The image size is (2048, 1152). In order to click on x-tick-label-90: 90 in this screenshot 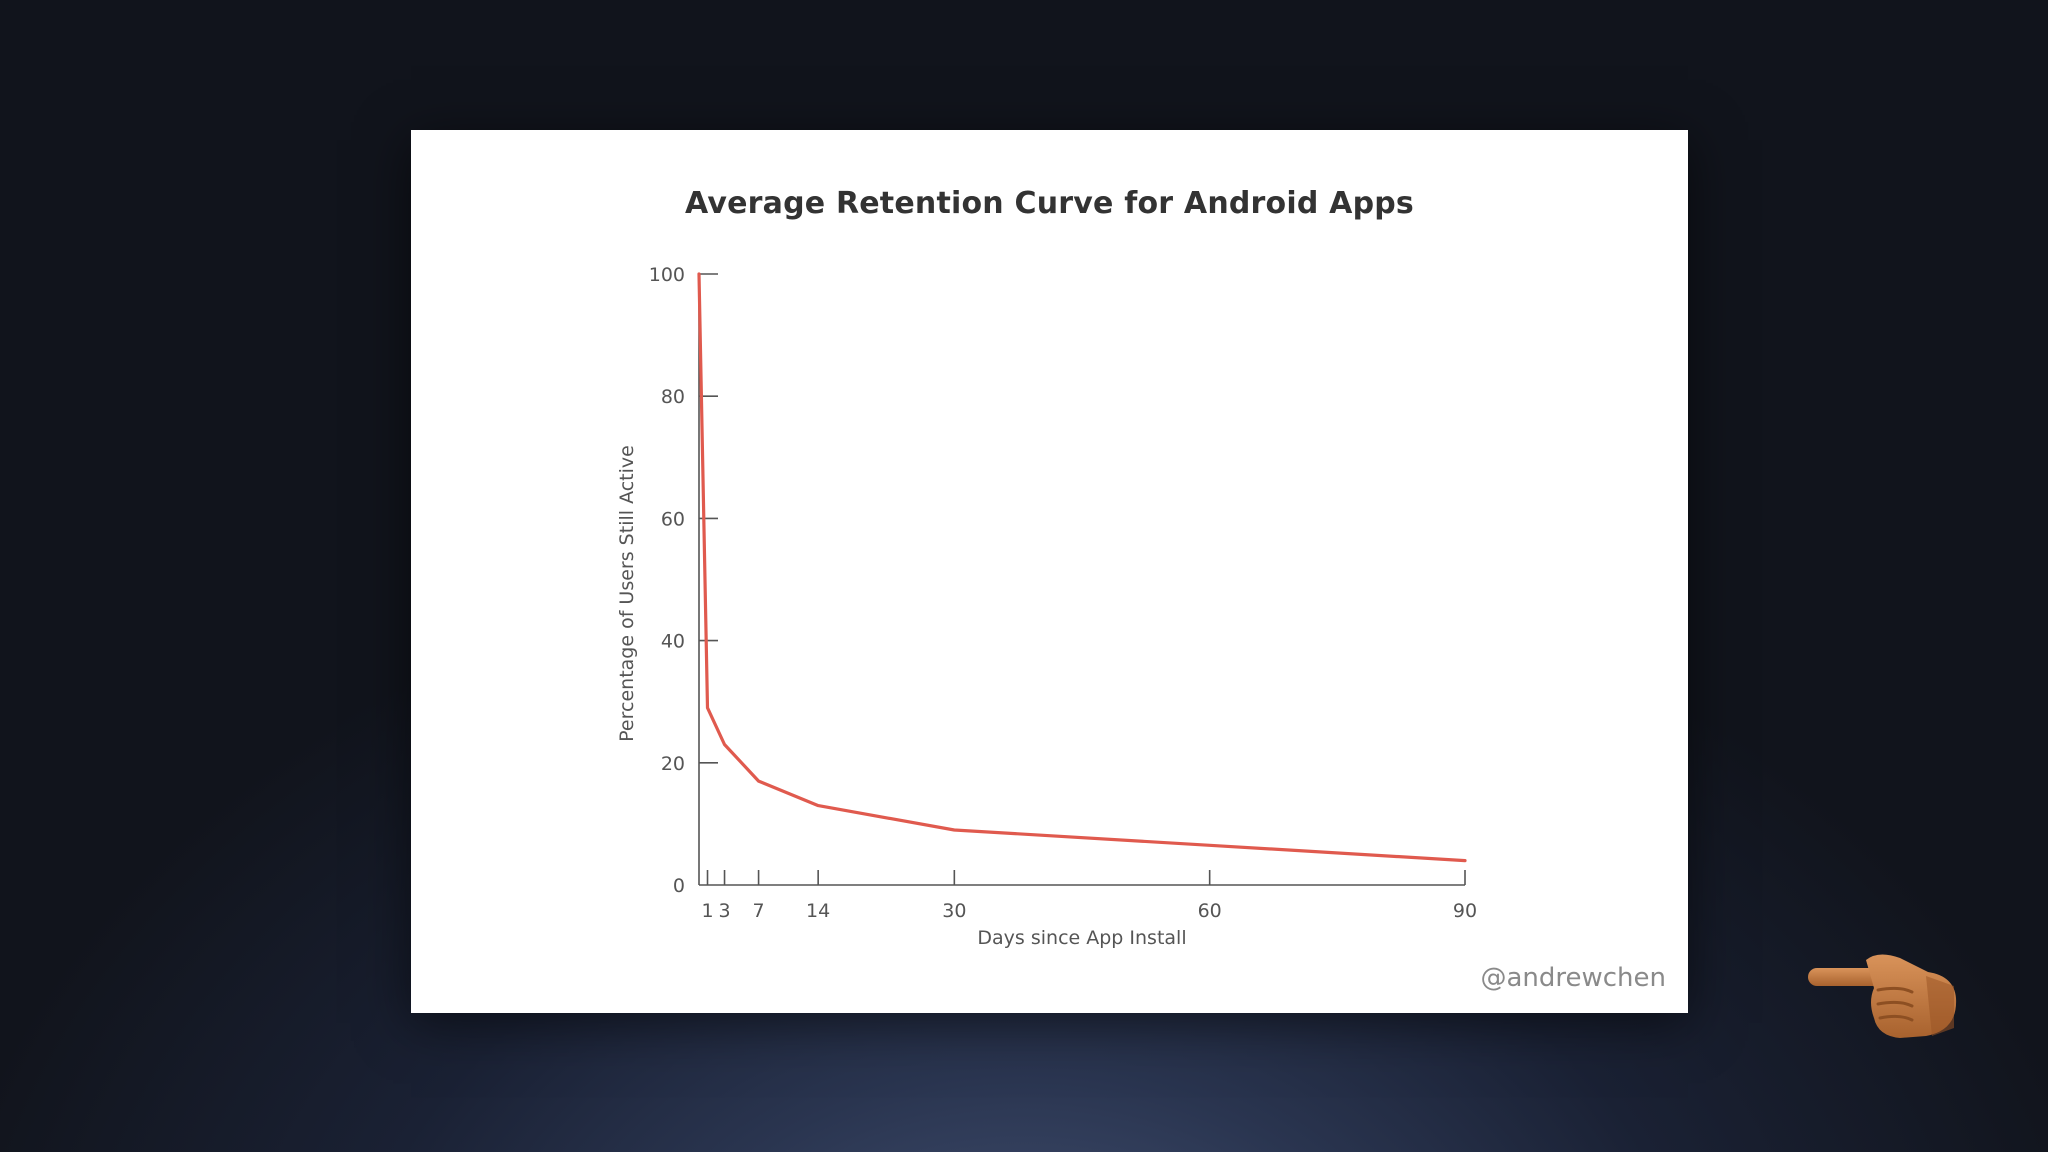, I will do `click(1465, 911)`.